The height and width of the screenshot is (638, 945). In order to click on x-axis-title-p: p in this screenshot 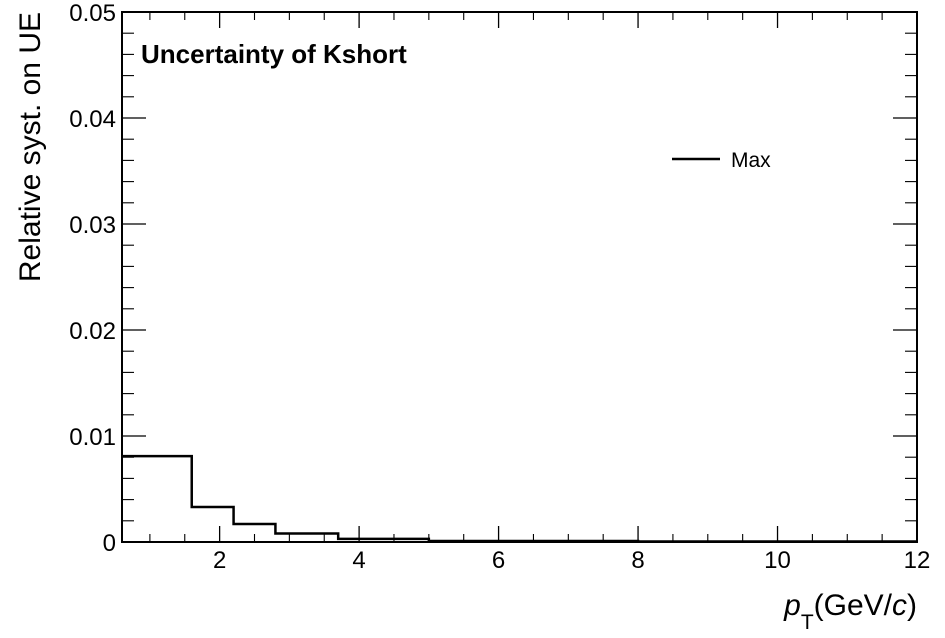, I will do `click(792, 605)`.